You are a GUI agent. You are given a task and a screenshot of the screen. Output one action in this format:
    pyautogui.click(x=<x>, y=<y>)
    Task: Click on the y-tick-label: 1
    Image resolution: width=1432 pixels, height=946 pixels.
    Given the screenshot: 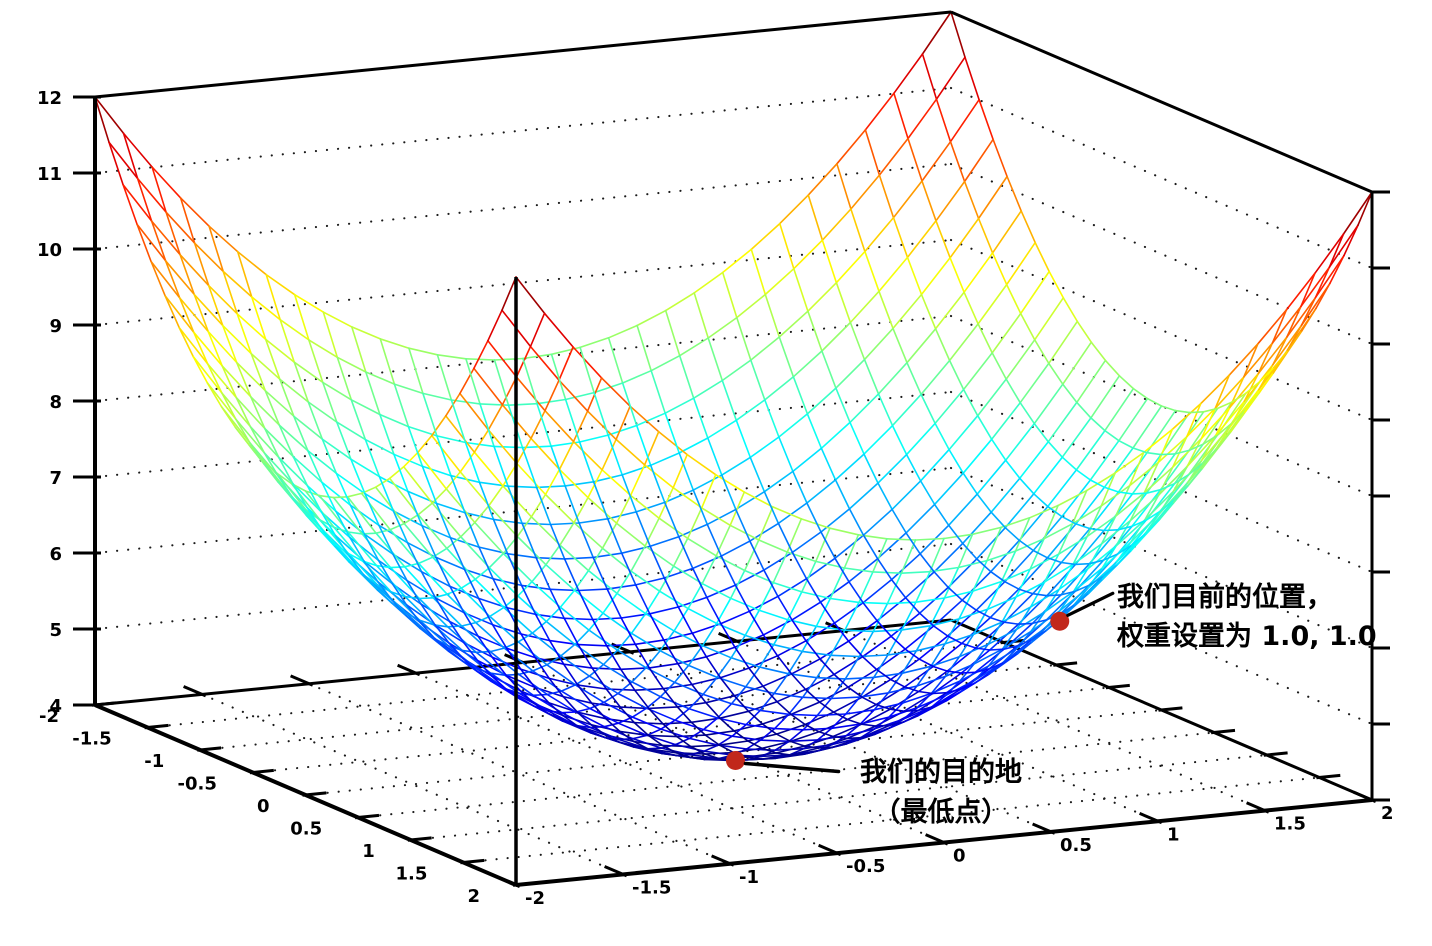 What is the action you would take?
    pyautogui.click(x=1173, y=834)
    